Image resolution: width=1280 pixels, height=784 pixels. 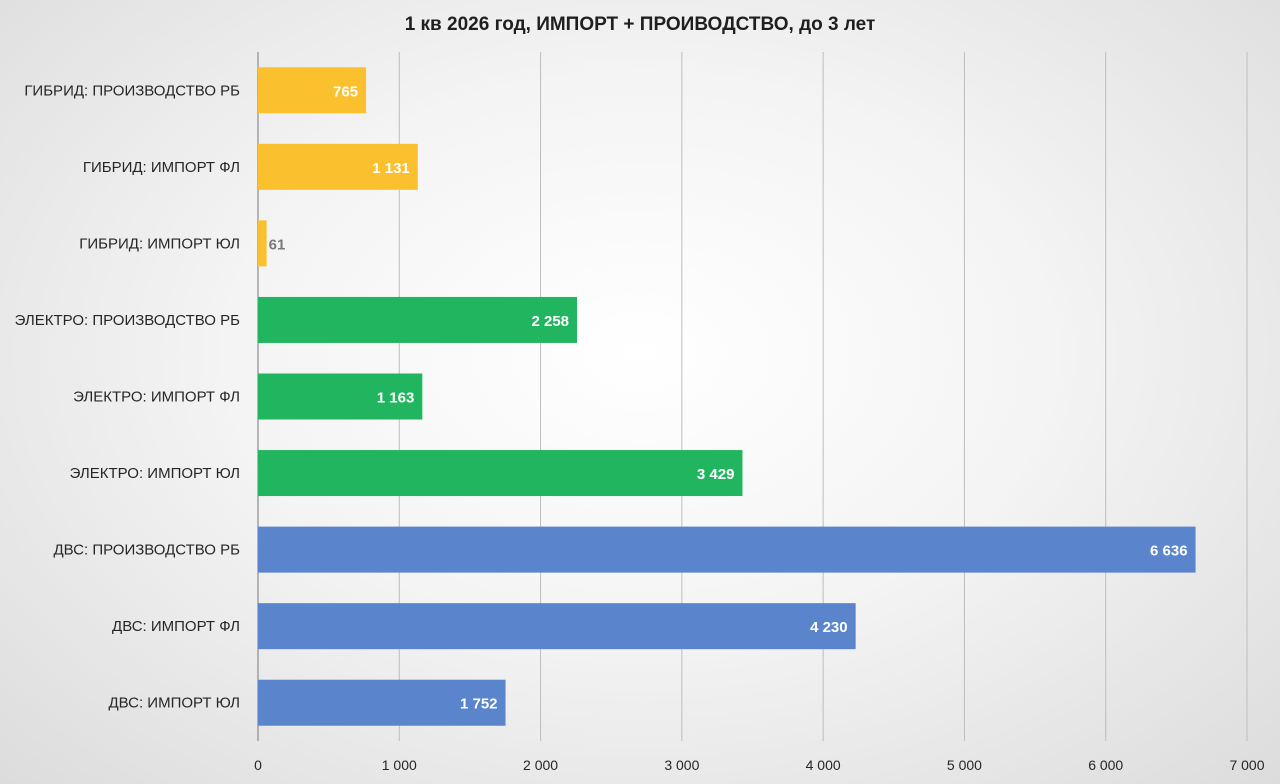 What do you see at coordinates (479, 704) in the screenshot?
I see `data-label: 1 752` at bounding box center [479, 704].